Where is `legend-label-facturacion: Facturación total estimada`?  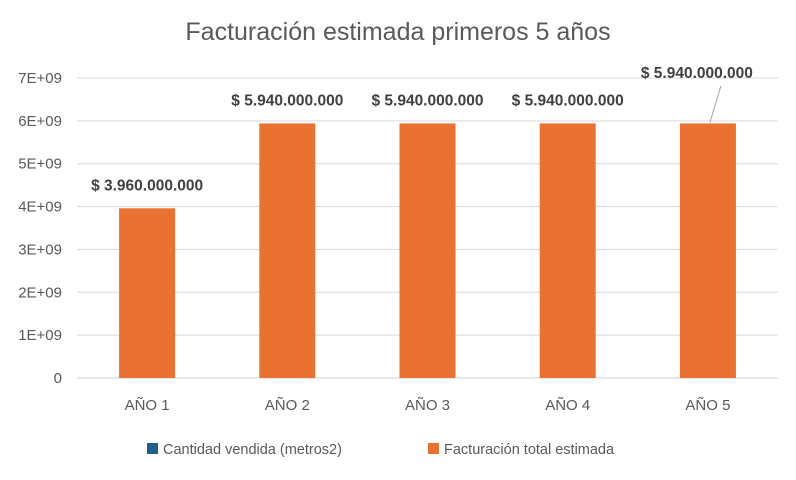
legend-label-facturacion: Facturación total estimada is located at coordinates (529, 450).